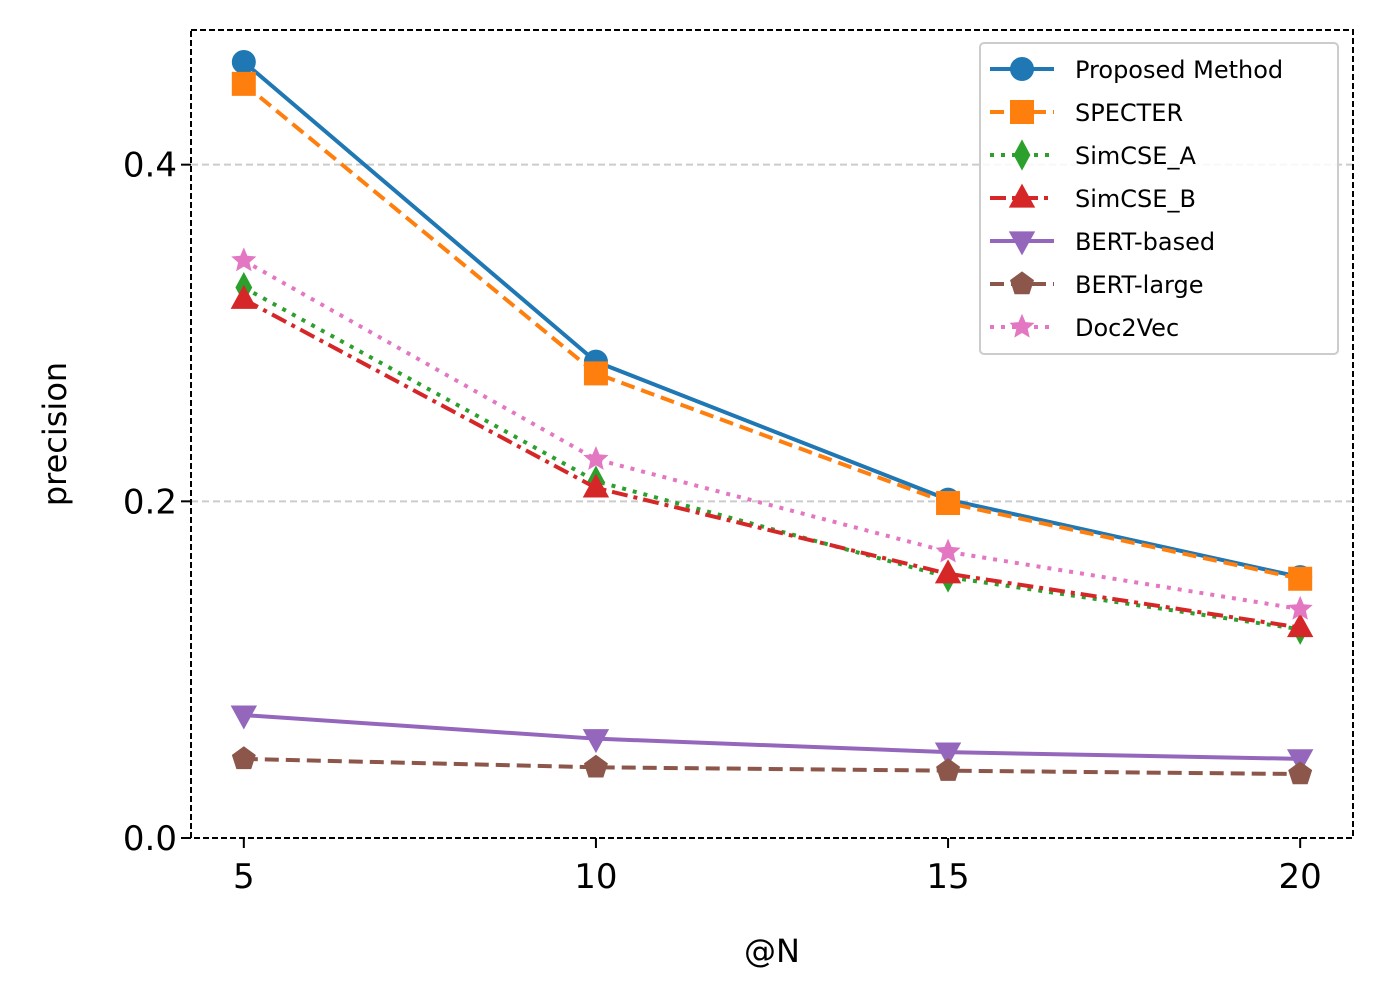  Describe the element at coordinates (1129, 113) in the screenshot. I see `legend-label-specter: SPECTER` at that location.